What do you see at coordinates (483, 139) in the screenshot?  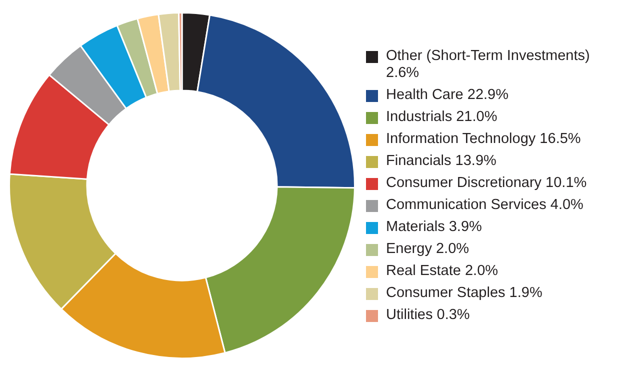 I see `legend-label: Information Technology 16.5%` at bounding box center [483, 139].